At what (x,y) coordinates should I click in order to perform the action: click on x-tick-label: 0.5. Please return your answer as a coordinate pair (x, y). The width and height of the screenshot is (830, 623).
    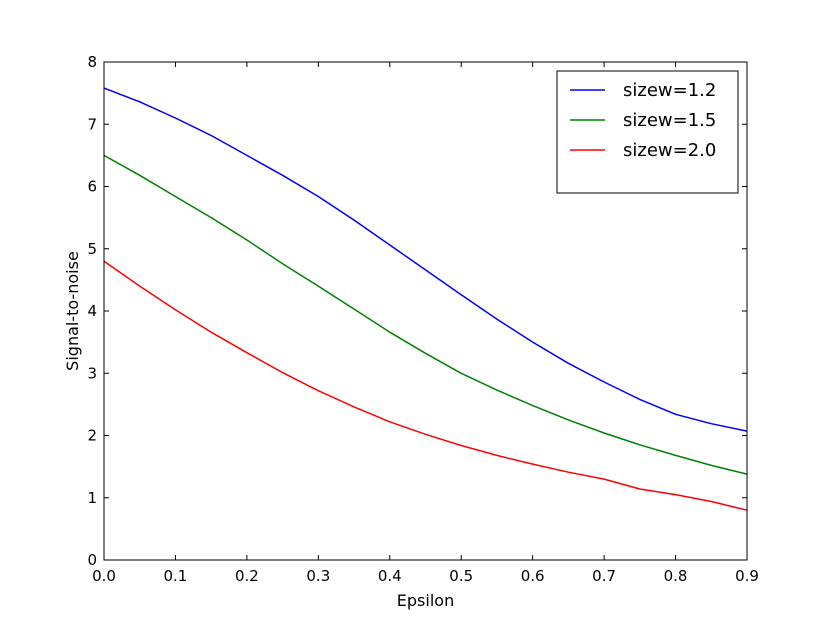
    Looking at the image, I should click on (461, 576).